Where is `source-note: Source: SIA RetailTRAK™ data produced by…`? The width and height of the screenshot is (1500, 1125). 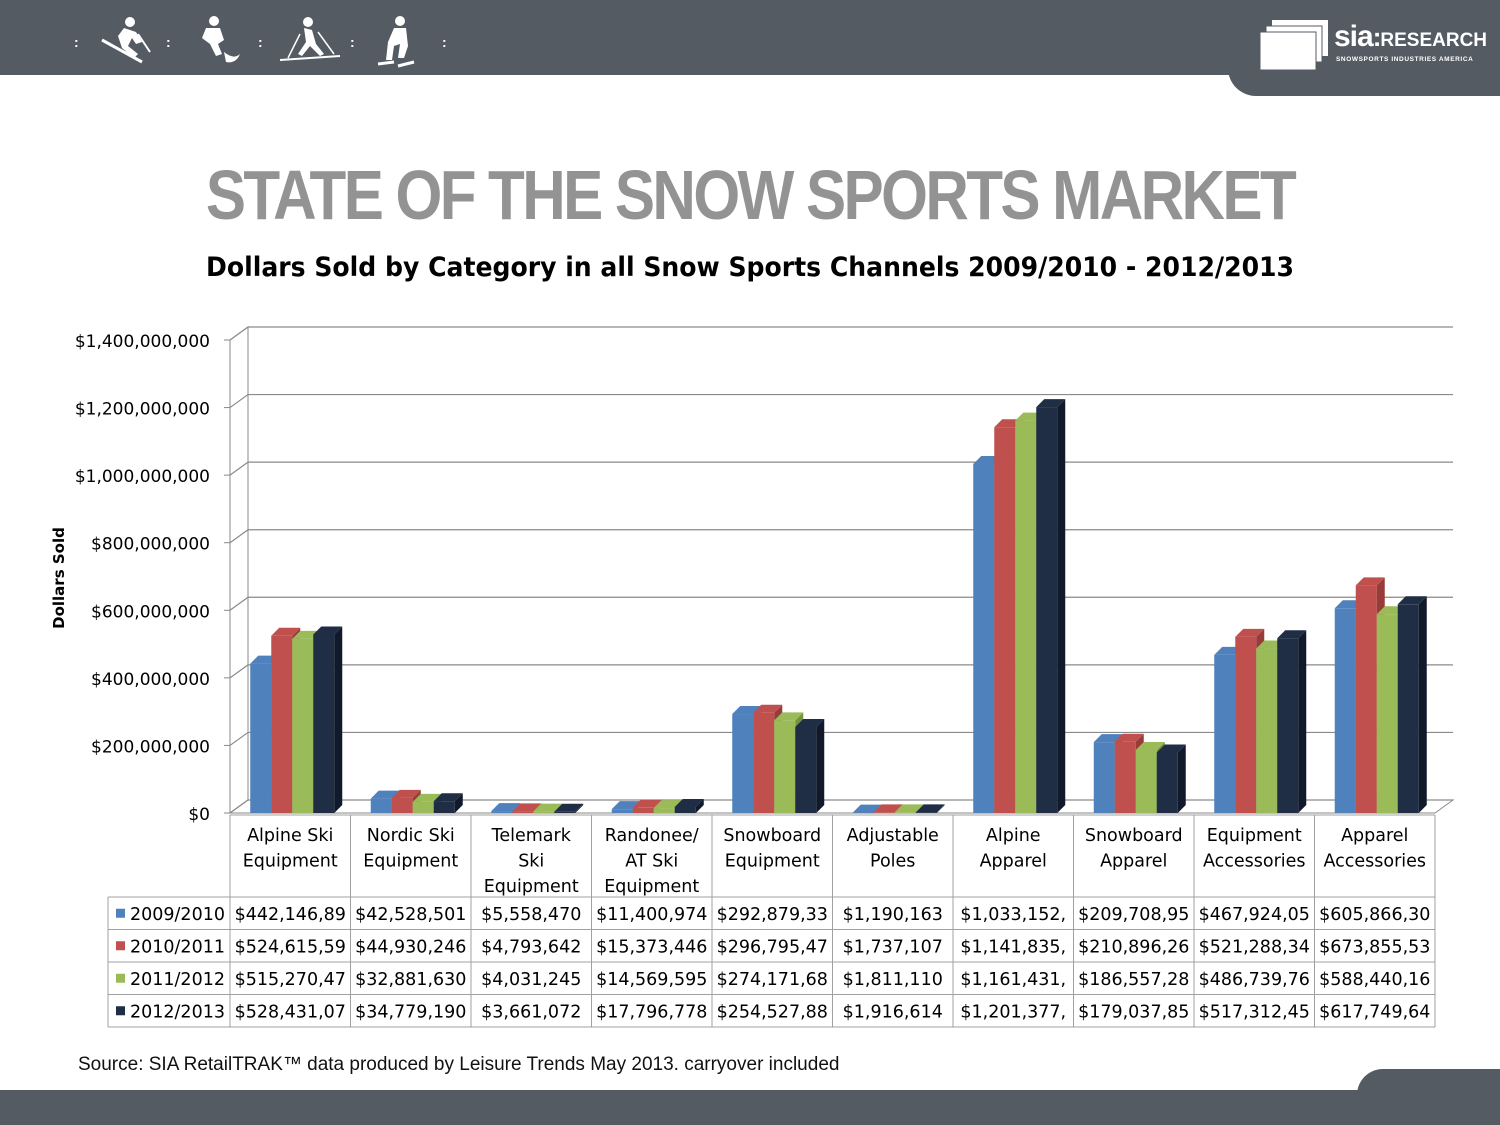
source-note: Source: SIA RetailTRAK™ data produced by… is located at coordinates (459, 1064).